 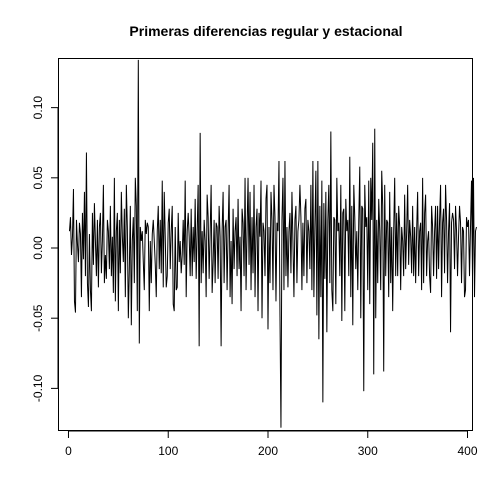 I want to click on x-tick-label: 300, so click(x=368, y=451).